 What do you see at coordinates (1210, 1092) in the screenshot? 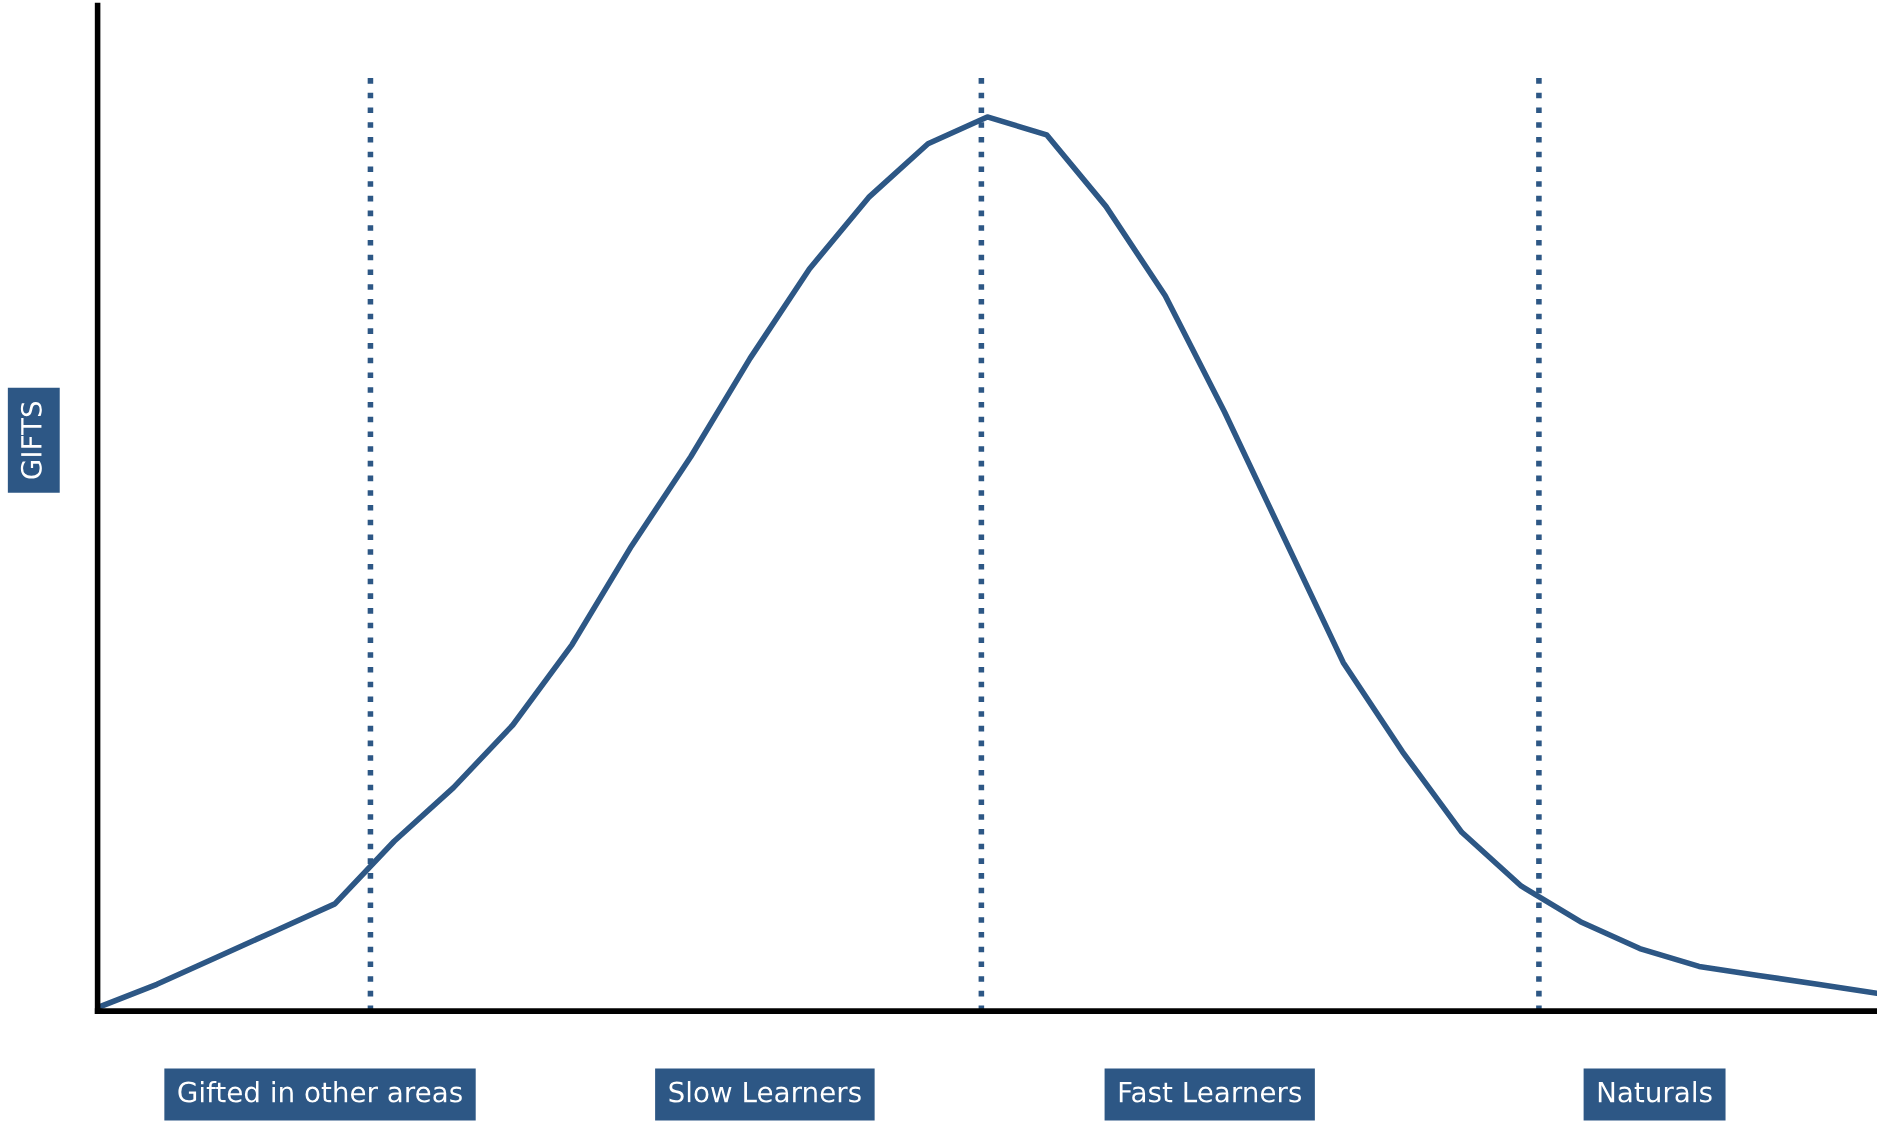
I see `text: Fast Learners` at bounding box center [1210, 1092].